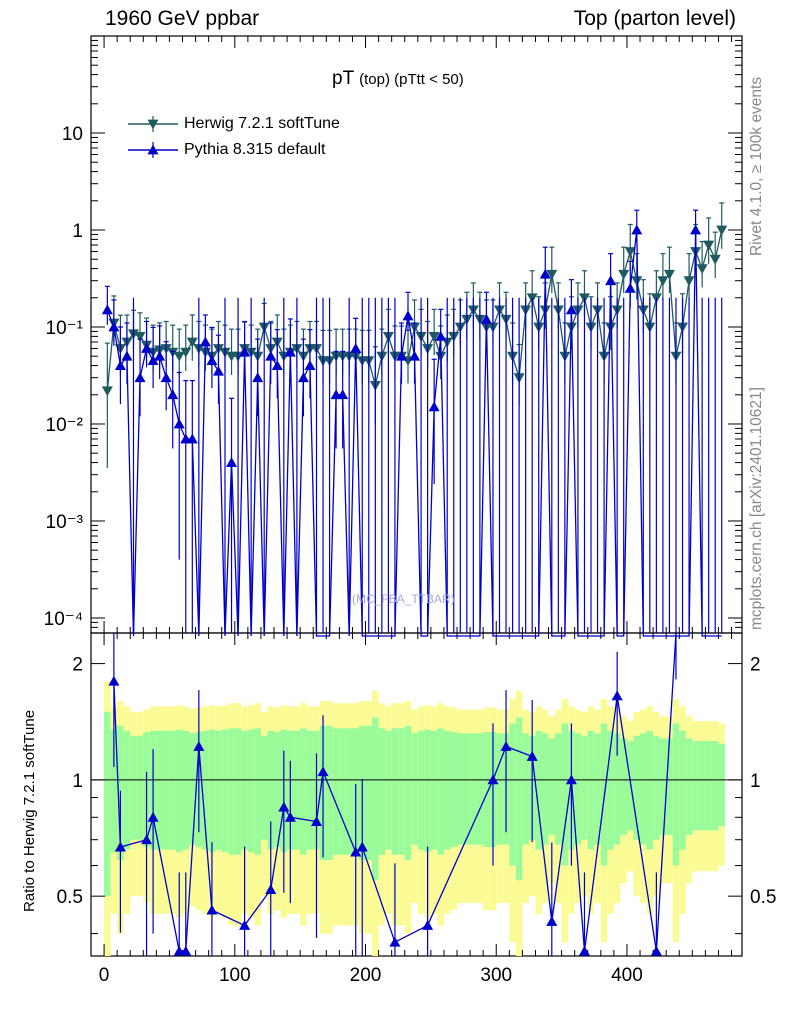  What do you see at coordinates (756, 166) in the screenshot?
I see `rivet-label: Rivet 4.1.0, ≥ 100k events` at bounding box center [756, 166].